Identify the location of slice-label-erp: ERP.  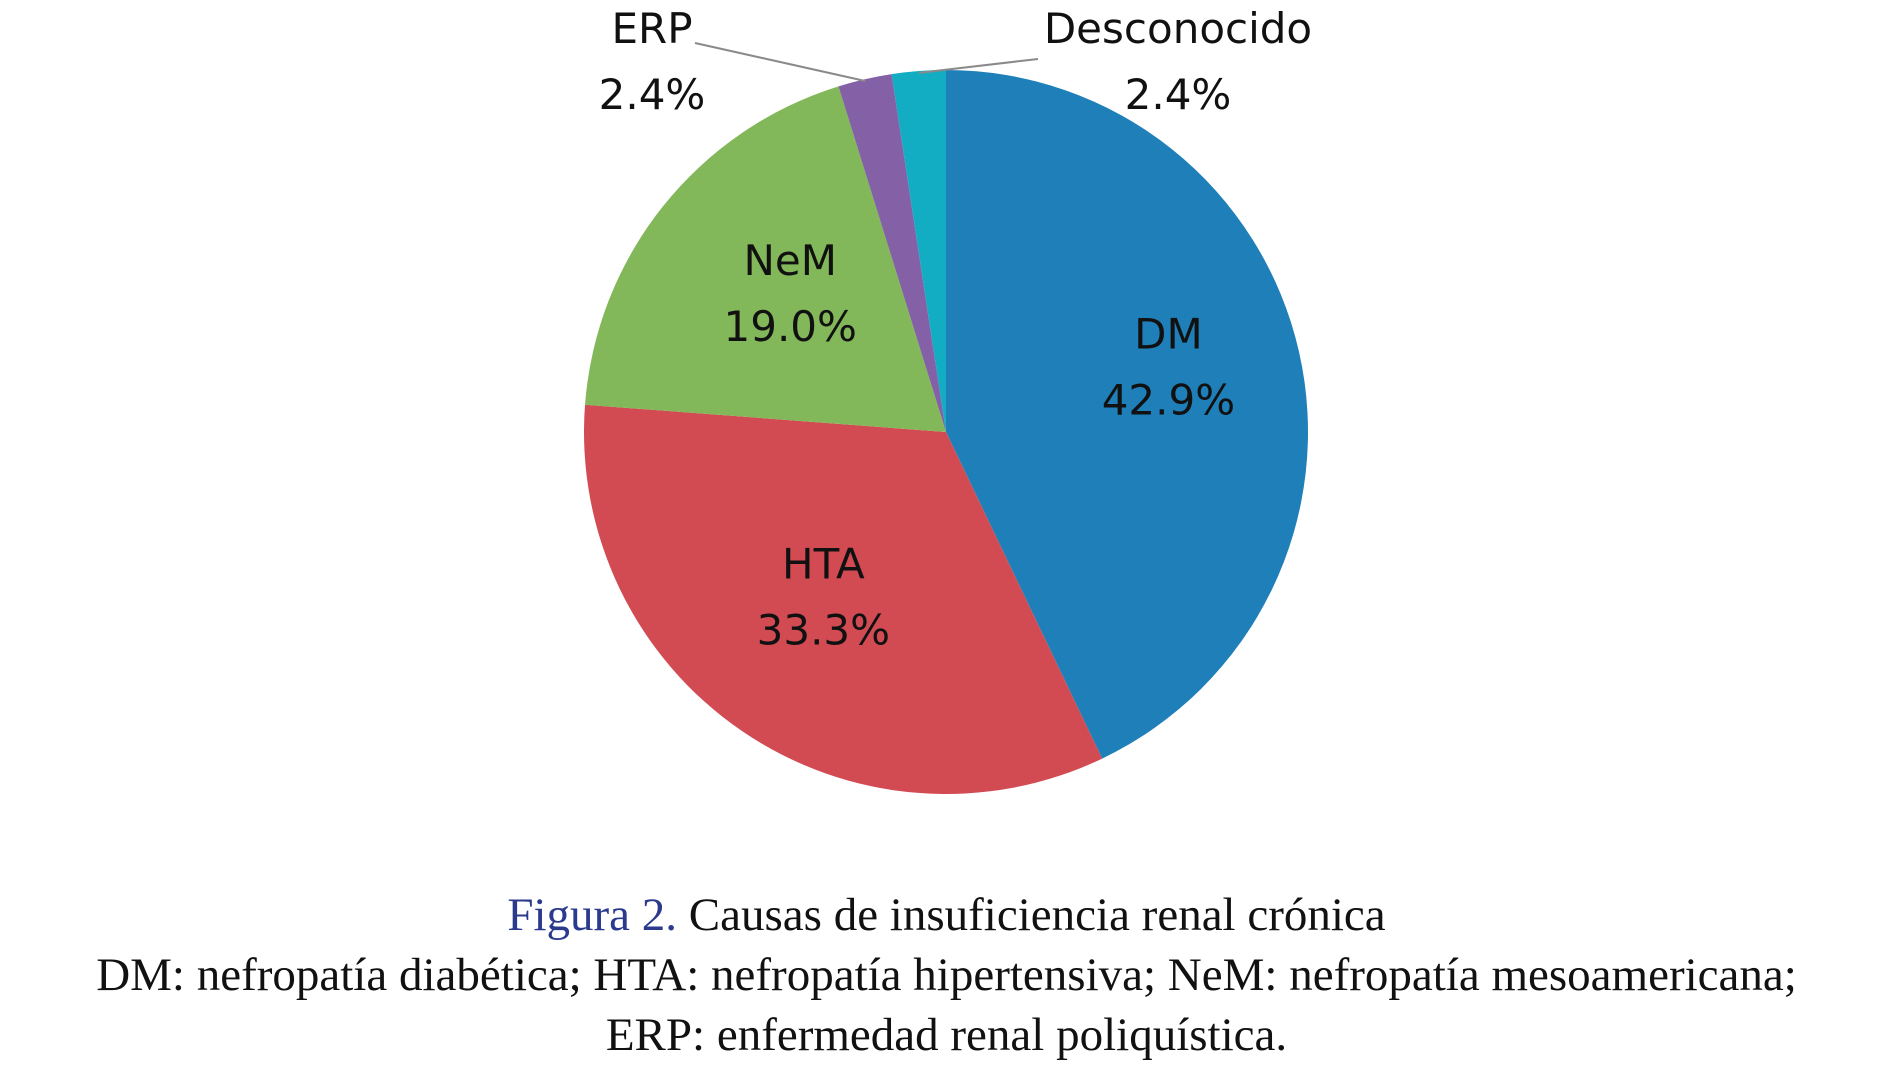
(651, 28).